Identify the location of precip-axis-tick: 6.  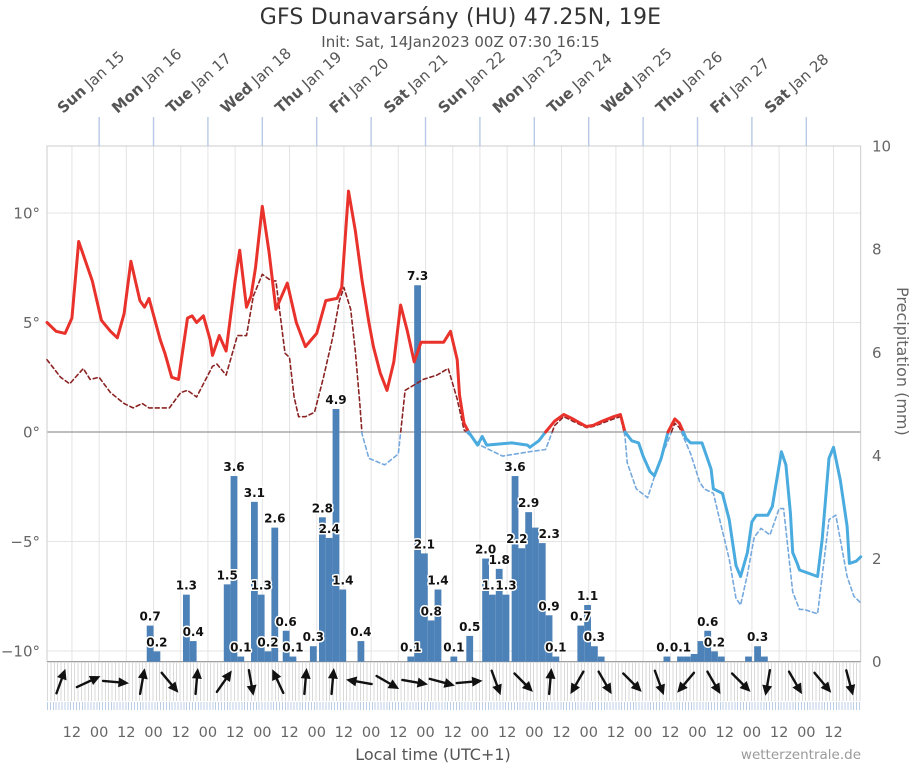
(877, 353).